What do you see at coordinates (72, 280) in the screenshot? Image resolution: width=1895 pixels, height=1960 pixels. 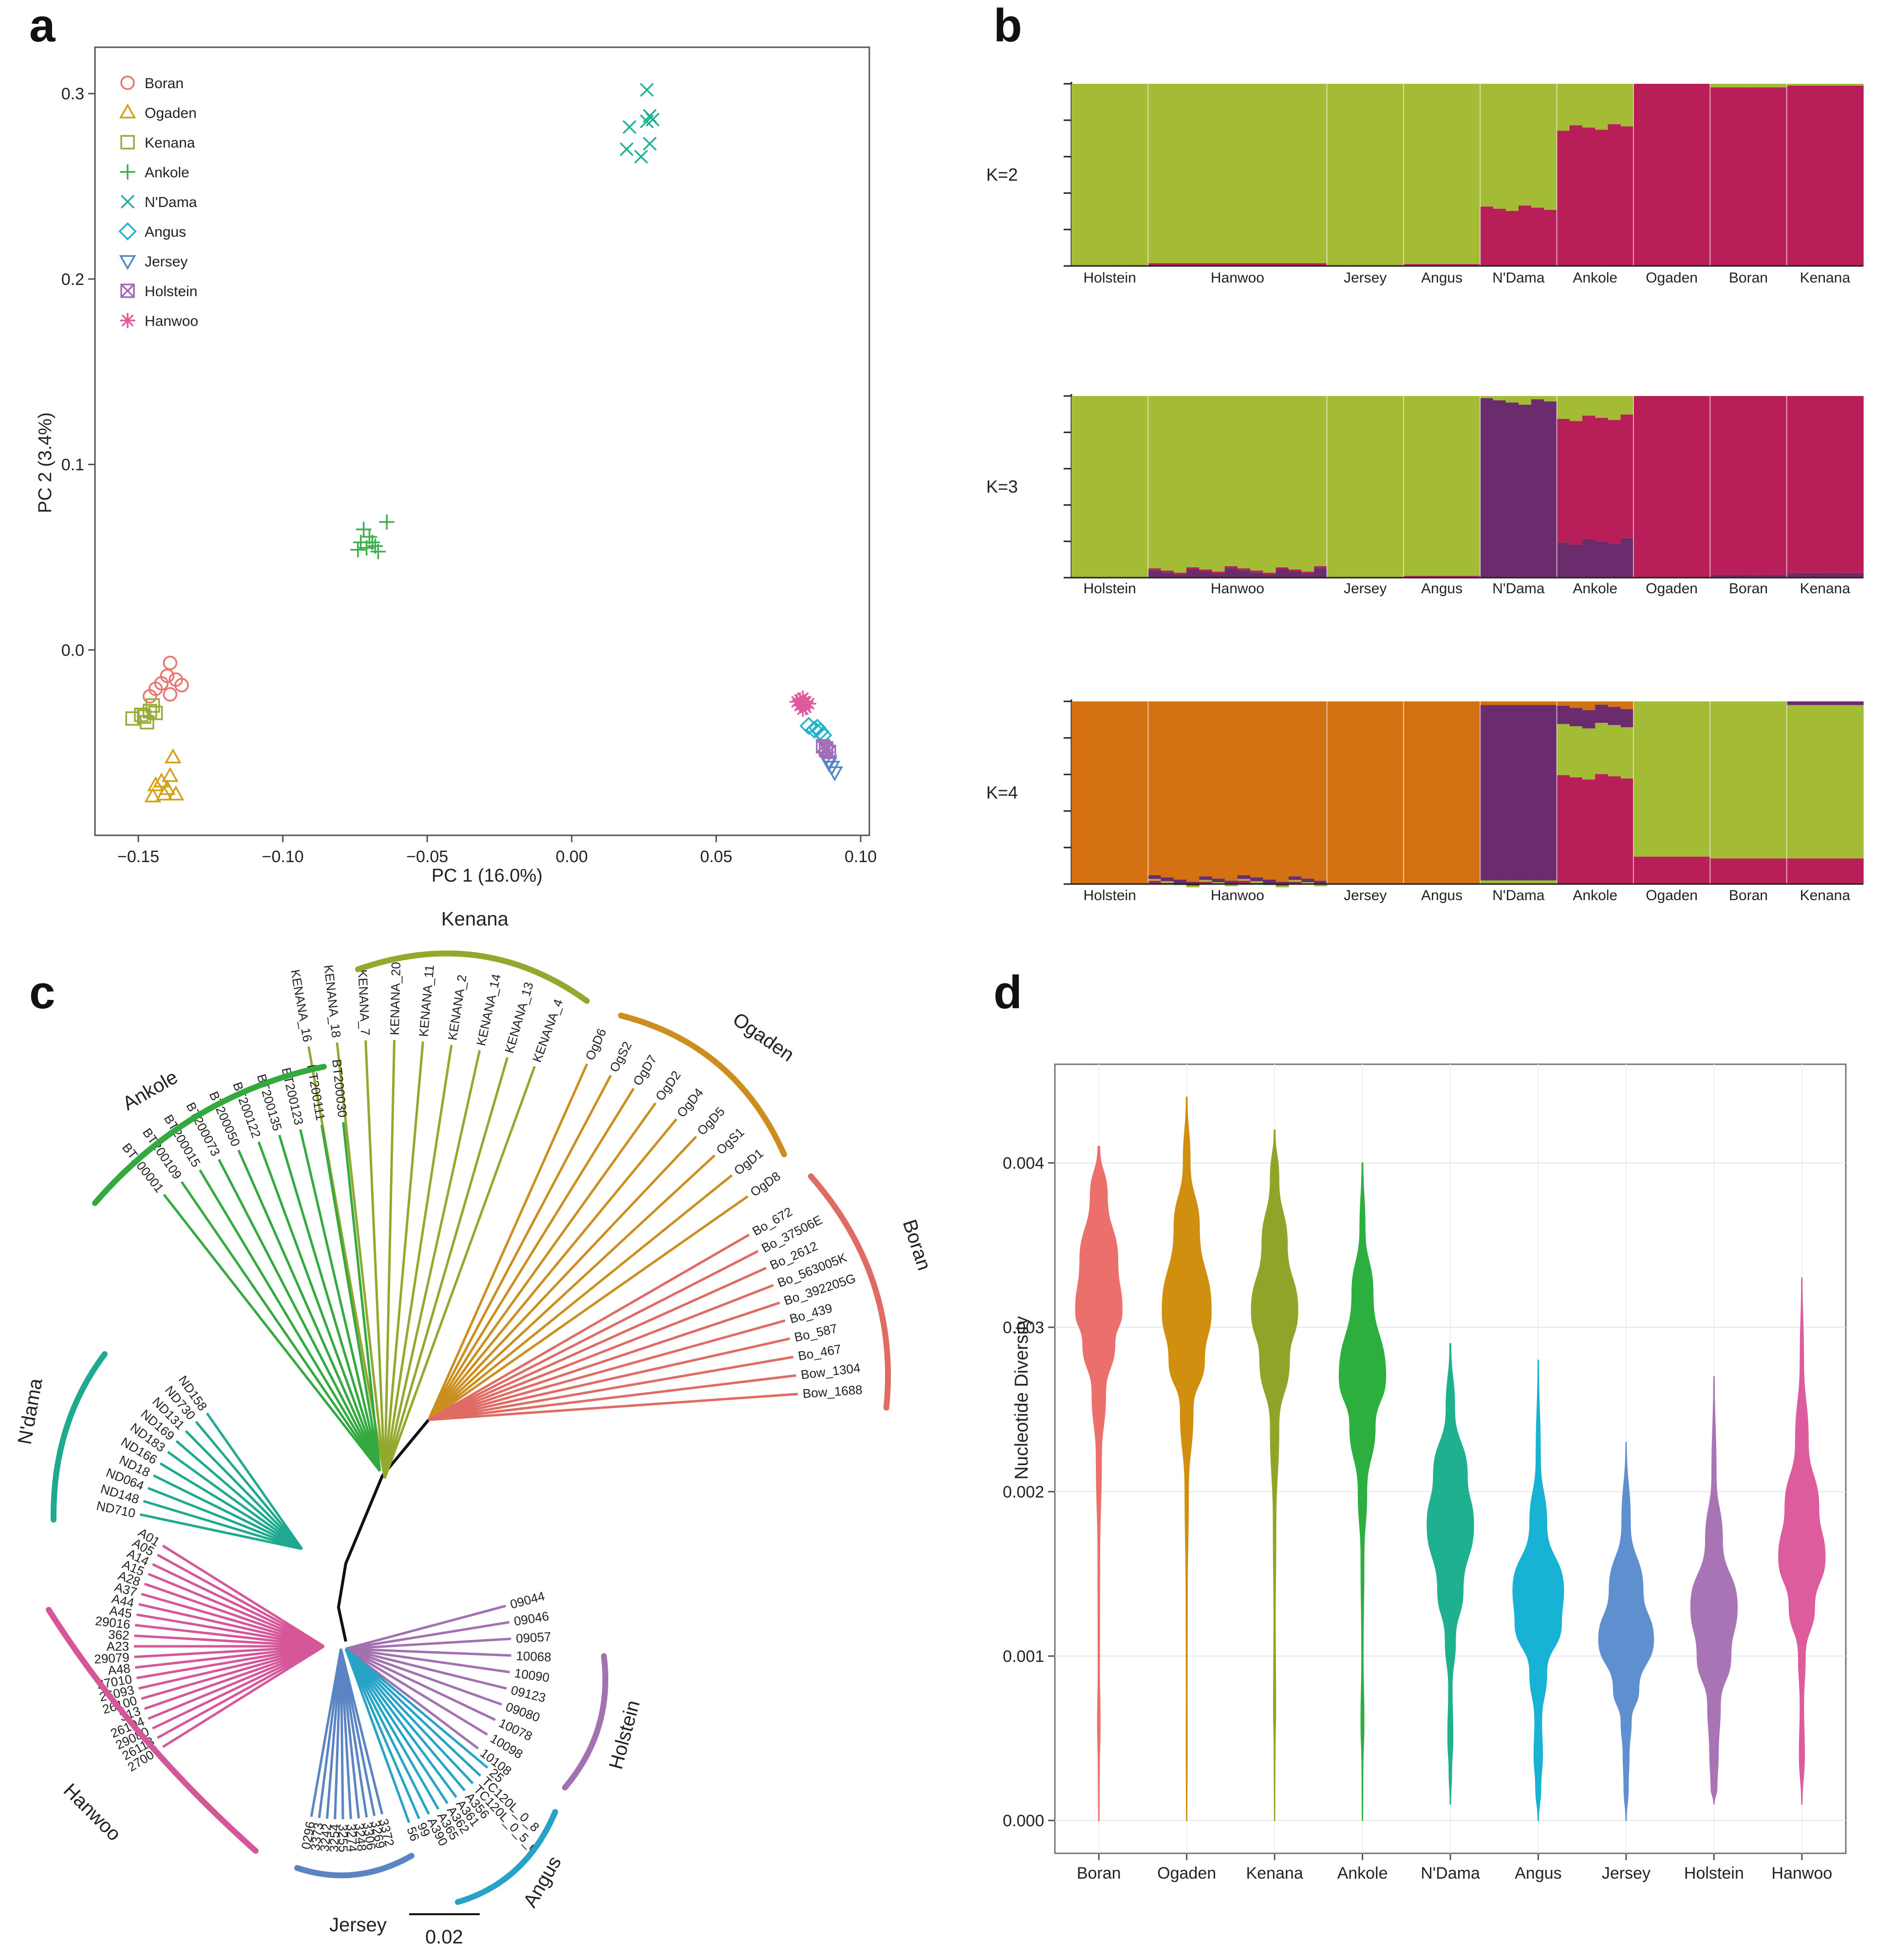 I see `pca-y-tick-label: 0.2` at bounding box center [72, 280].